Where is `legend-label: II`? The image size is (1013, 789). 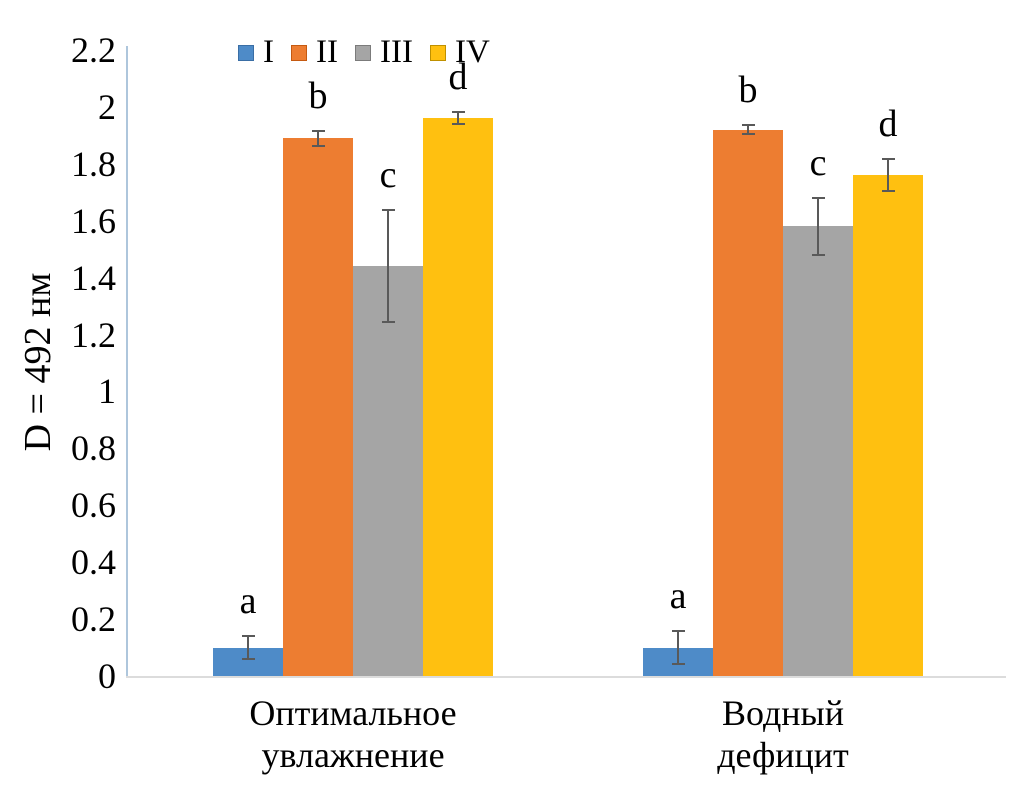 legend-label: II is located at coordinates (327, 52).